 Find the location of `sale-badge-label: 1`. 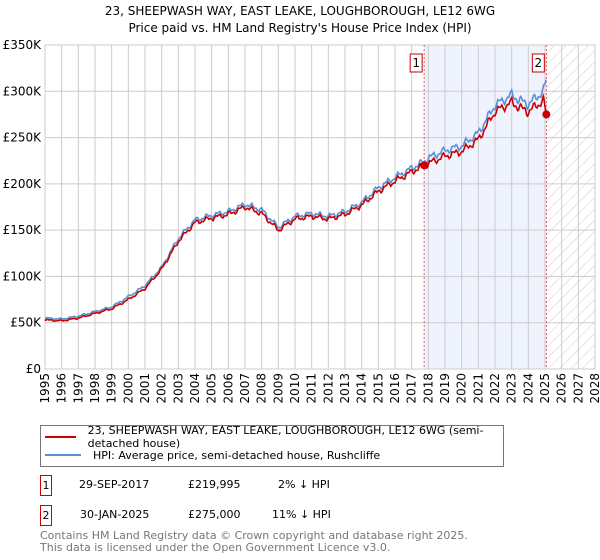

sale-badge-label: 1 is located at coordinates (416, 63).